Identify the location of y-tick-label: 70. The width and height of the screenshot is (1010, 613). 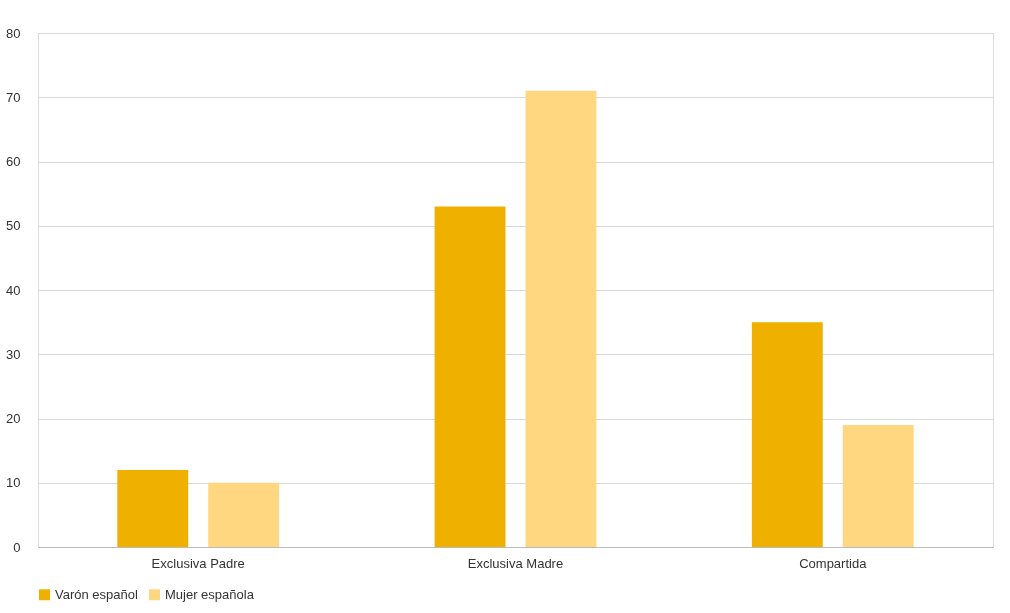
(13, 97).